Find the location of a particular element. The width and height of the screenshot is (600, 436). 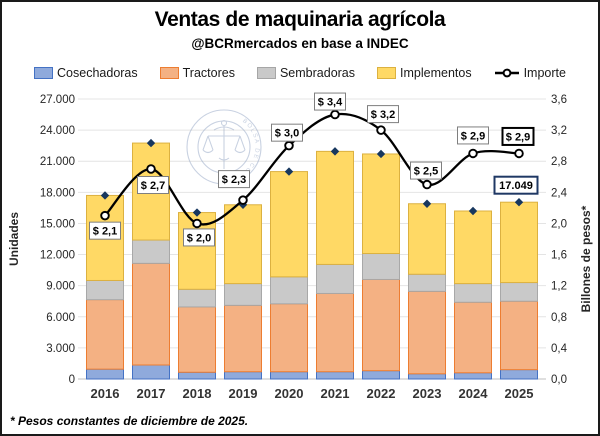

total-label-text: 17.049 is located at coordinates (516, 186).